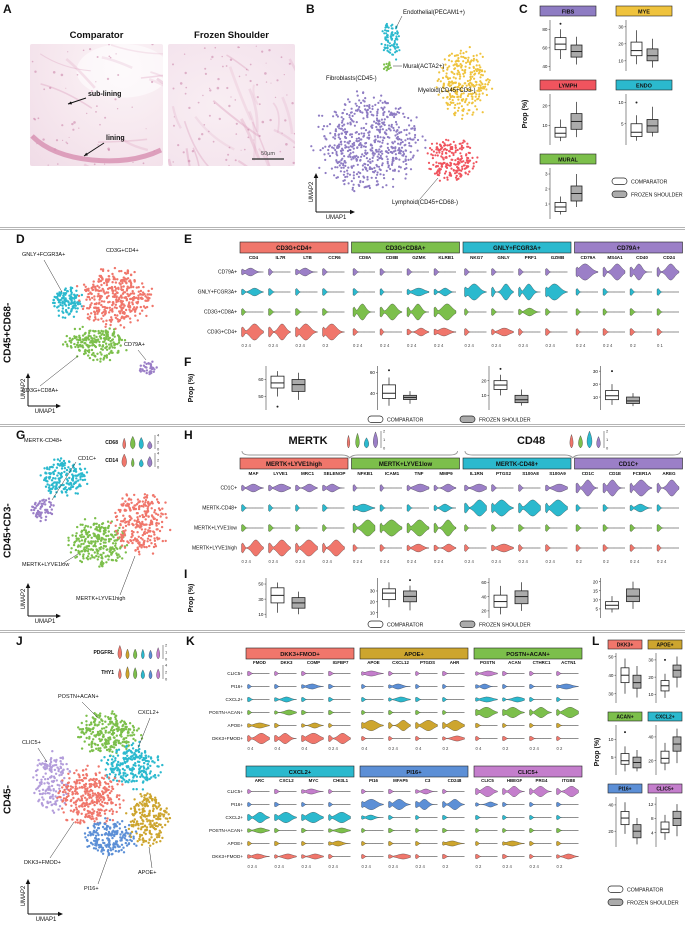 The height and width of the screenshot is (938, 685). Describe the element at coordinates (294, 249) in the screenshot. I see `violin-group-header-label: CD3G+CD4+` at that location.